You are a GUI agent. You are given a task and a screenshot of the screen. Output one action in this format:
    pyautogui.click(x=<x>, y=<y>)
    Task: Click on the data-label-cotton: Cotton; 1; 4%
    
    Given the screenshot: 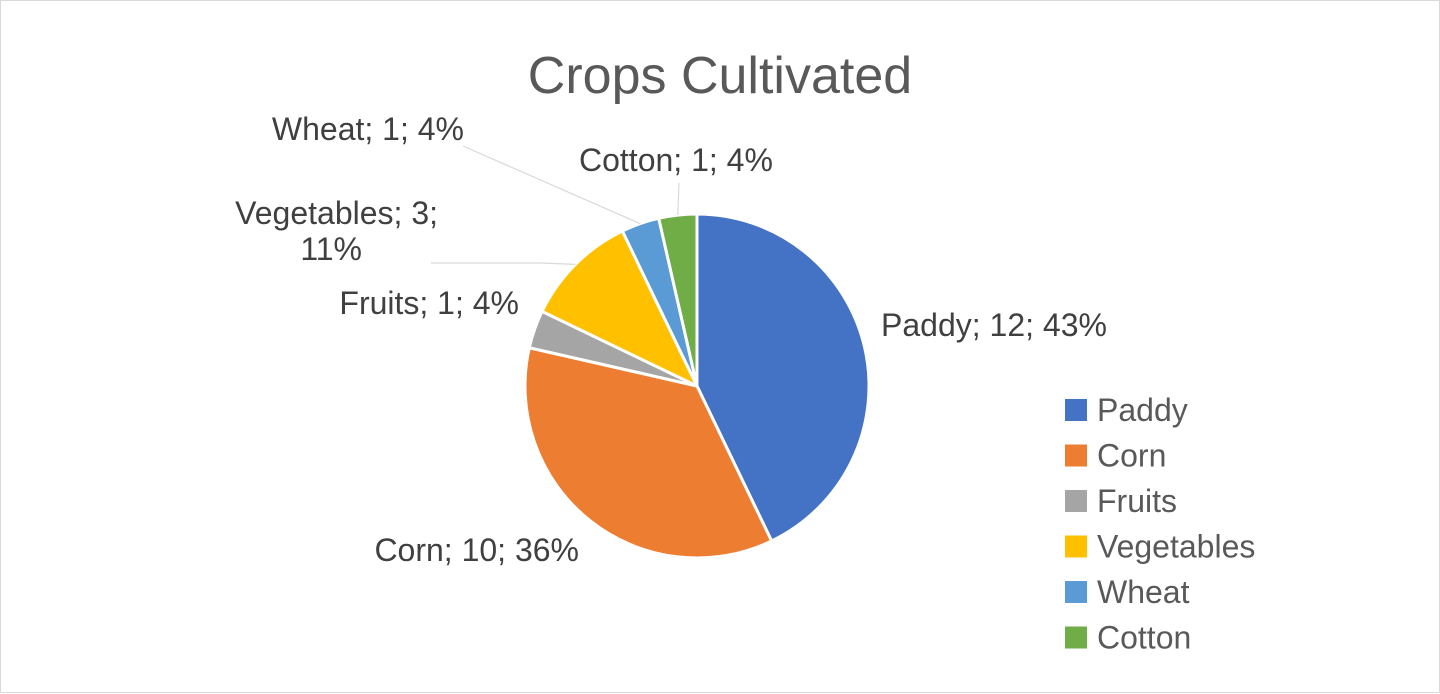 What is the action you would take?
    pyautogui.click(x=676, y=160)
    